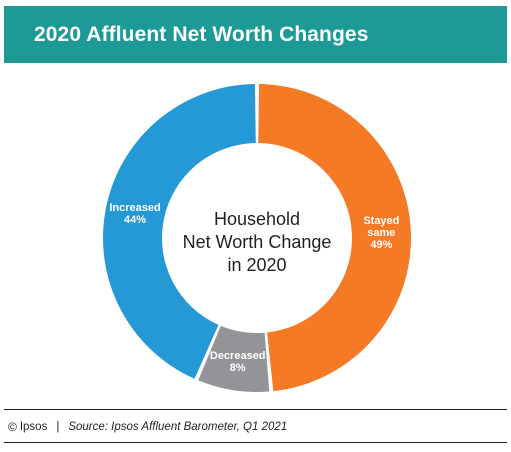  What do you see at coordinates (381, 245) in the screenshot?
I see `slice-value-label-1: 49%` at bounding box center [381, 245].